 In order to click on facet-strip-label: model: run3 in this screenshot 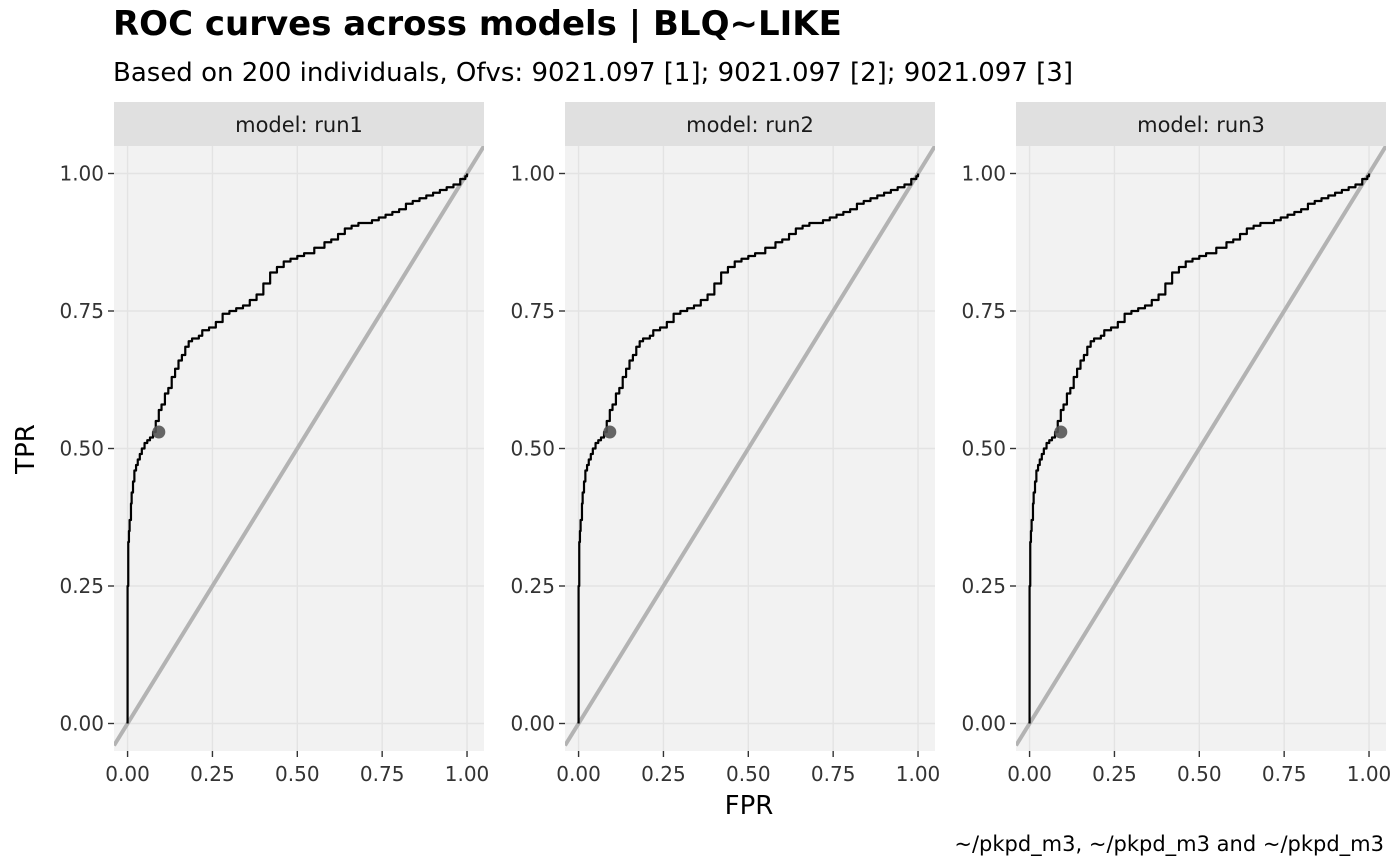, I will do `click(1201, 125)`.